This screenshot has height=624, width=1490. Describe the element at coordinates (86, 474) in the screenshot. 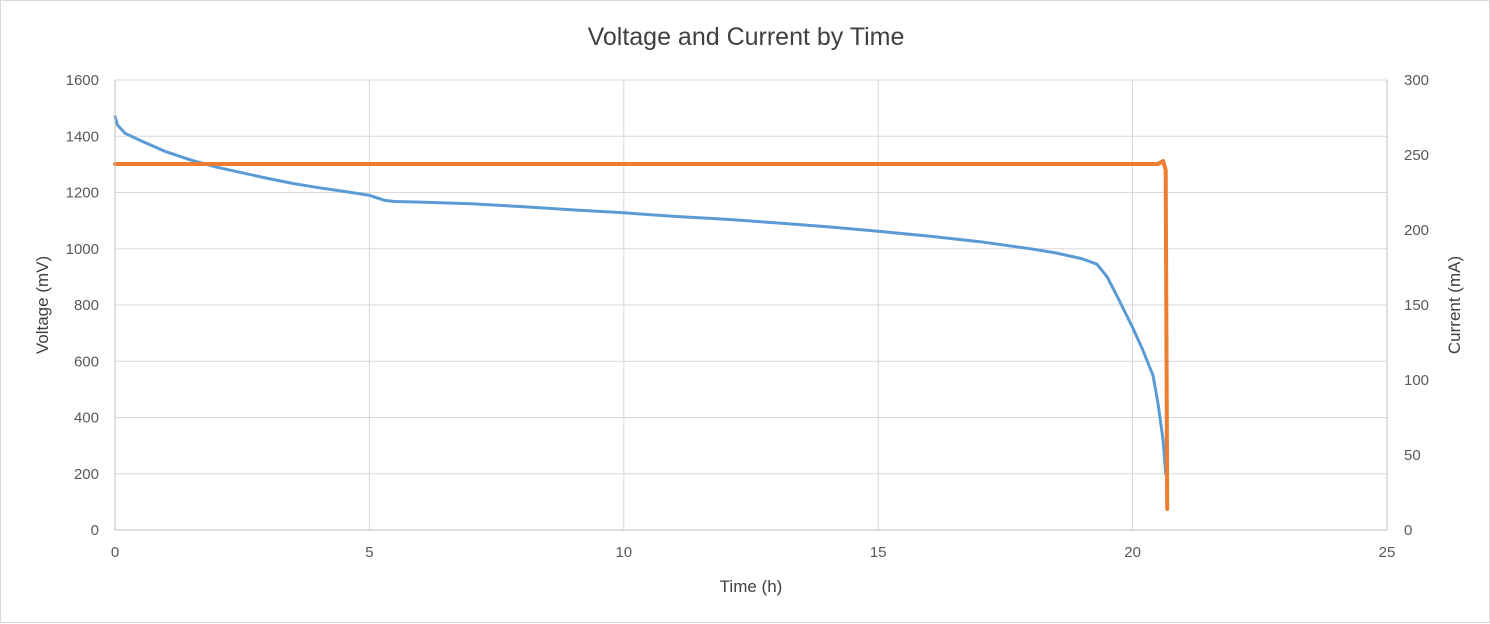

I see `y-tick-label: 200` at that location.